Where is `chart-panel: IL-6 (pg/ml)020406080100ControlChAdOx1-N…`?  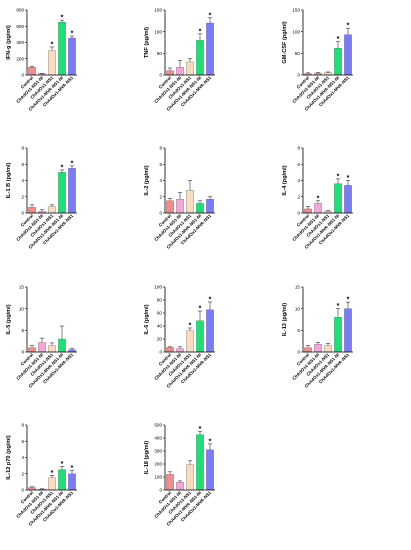
chart-panel: IL-6 (pg/ml)020406080100ControlChAdOx1-N… is located at coordinates (179, 337).